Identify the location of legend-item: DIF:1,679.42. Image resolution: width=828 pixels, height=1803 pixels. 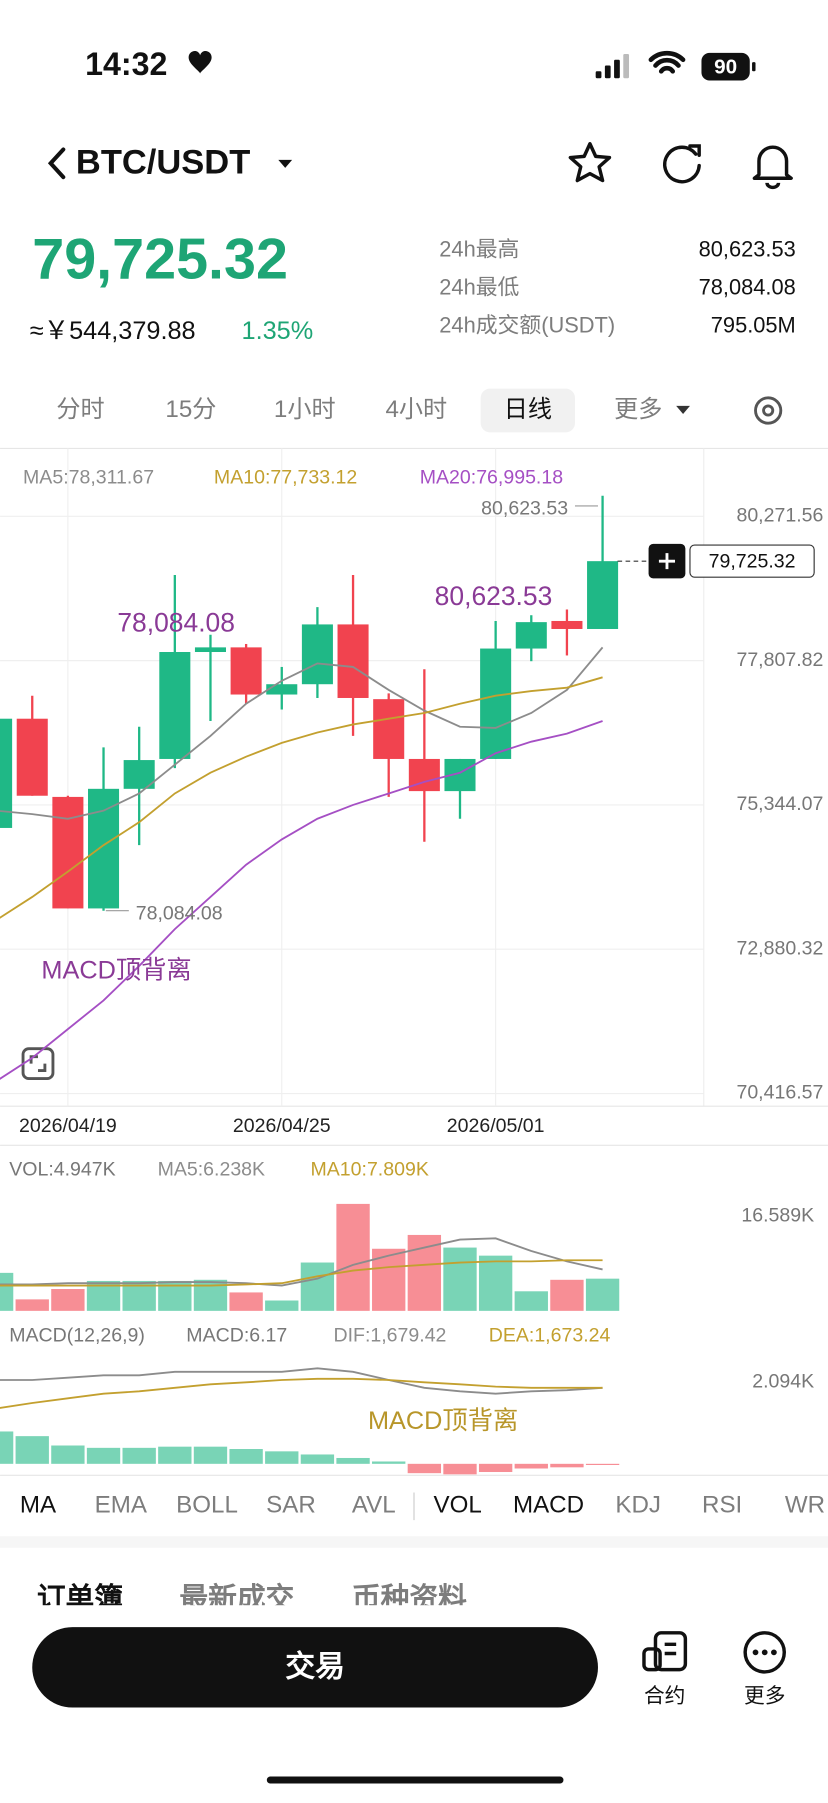
(390, 1335).